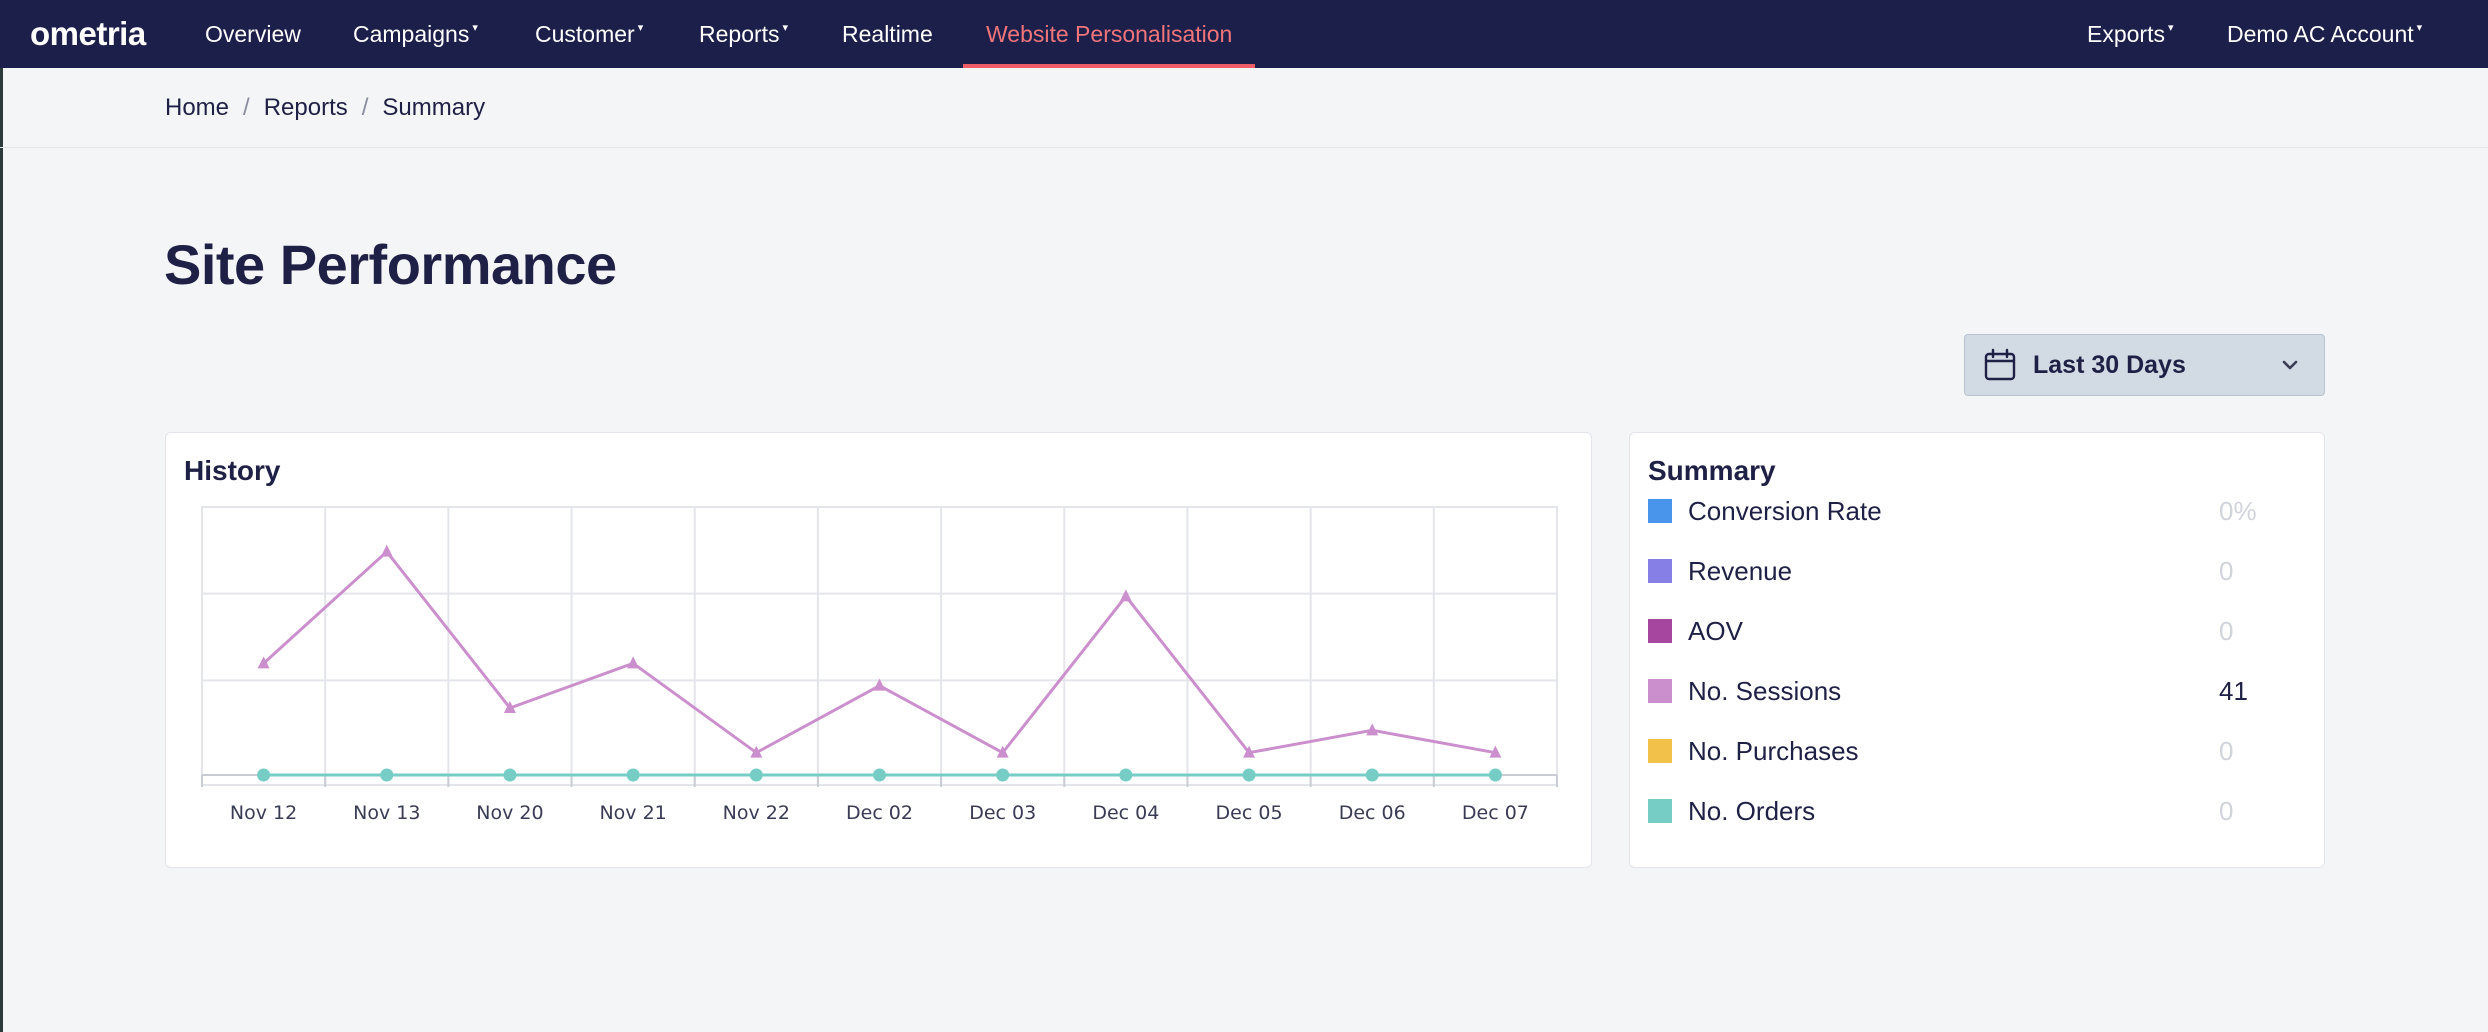 Image resolution: width=2488 pixels, height=1032 pixels. I want to click on summary-value: 41, so click(2233, 690).